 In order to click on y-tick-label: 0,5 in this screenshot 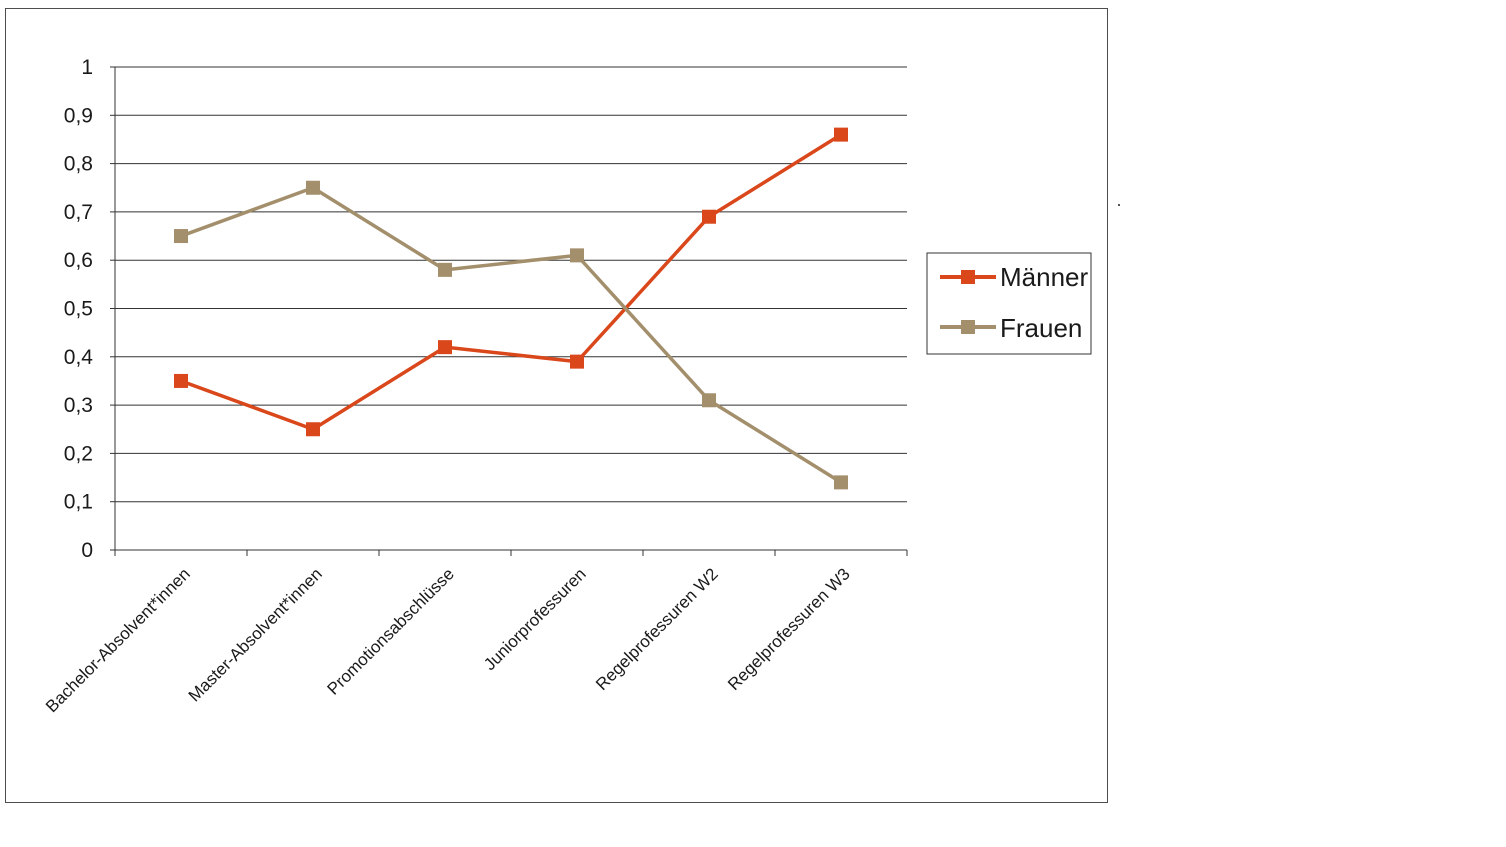, I will do `click(78, 309)`.